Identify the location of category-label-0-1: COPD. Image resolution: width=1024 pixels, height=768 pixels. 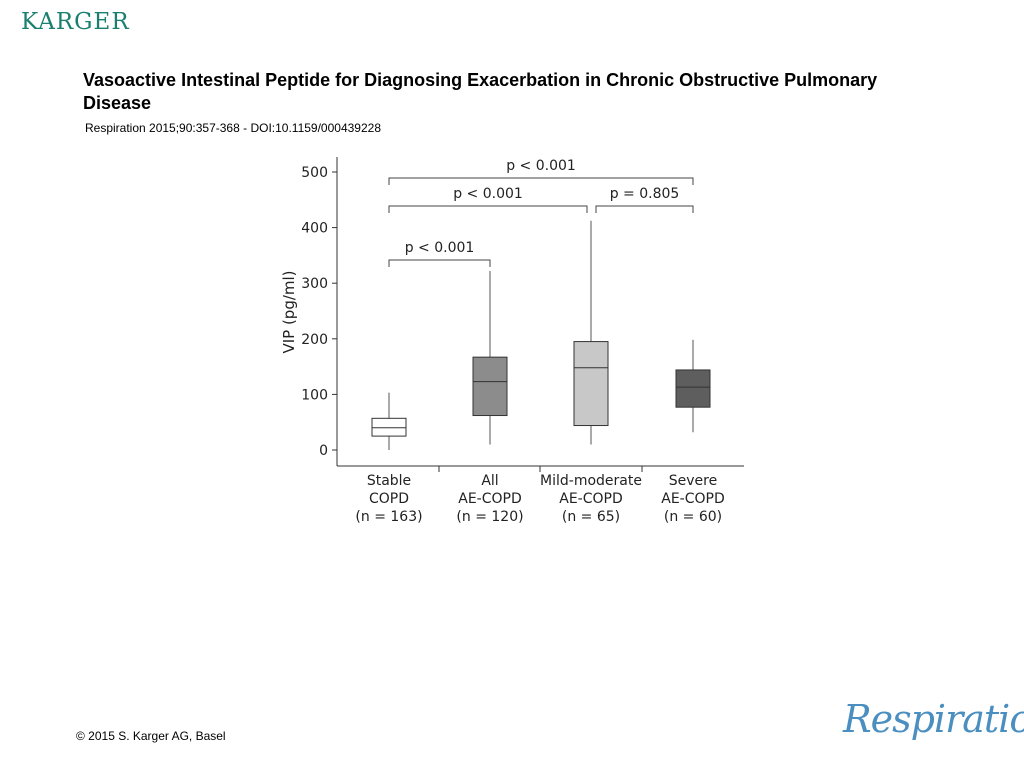
(389, 499).